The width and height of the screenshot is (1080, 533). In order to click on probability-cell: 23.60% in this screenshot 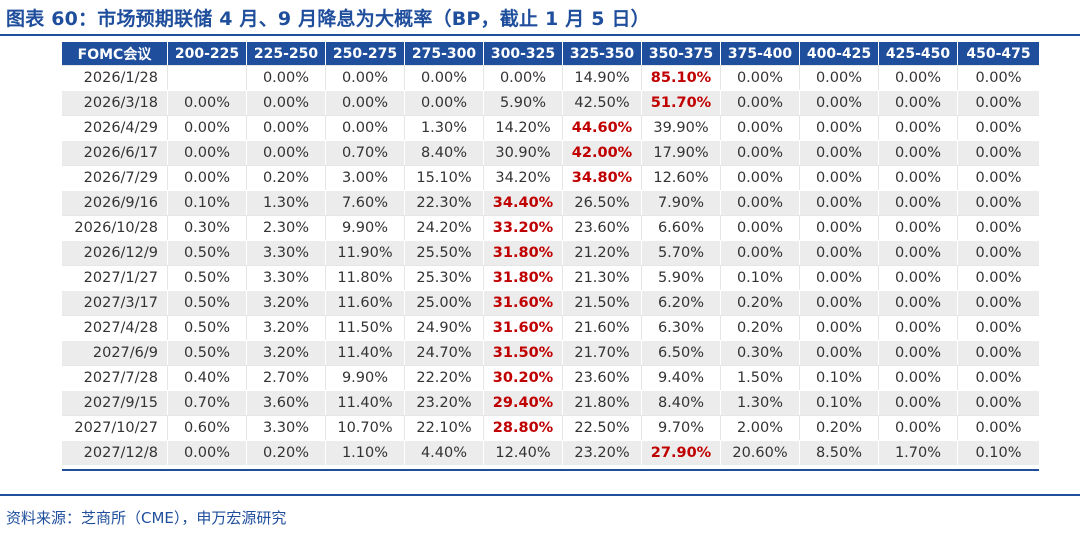, I will do `click(602, 227)`.